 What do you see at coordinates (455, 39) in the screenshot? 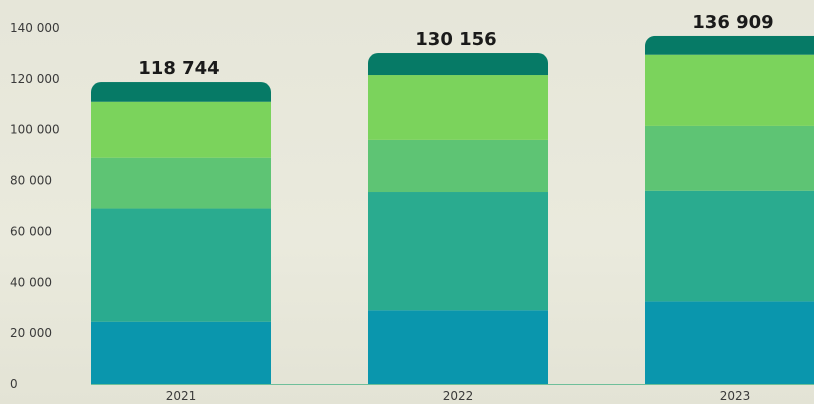
I see `bar-total-label: 130 156` at bounding box center [455, 39].